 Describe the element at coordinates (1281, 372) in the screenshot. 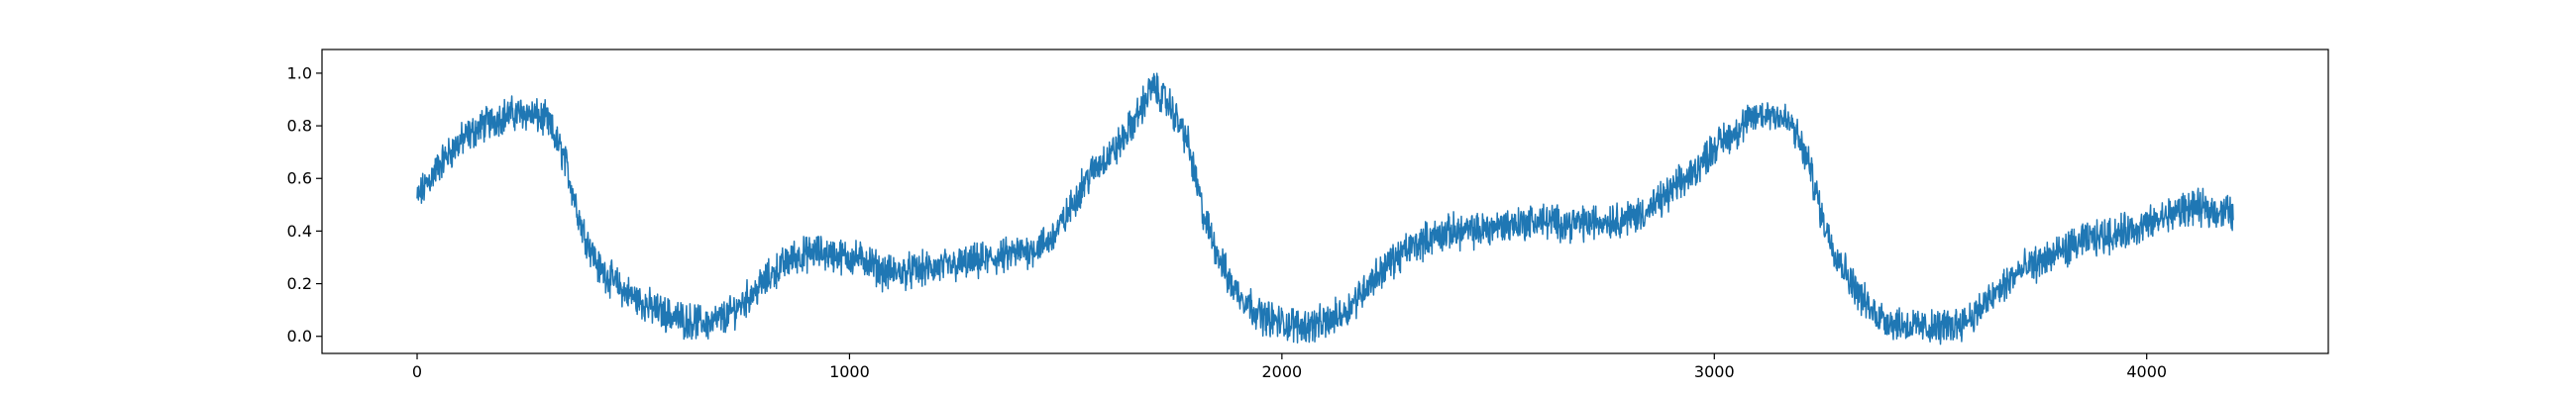

I see `x-tick-label: 2000` at that location.